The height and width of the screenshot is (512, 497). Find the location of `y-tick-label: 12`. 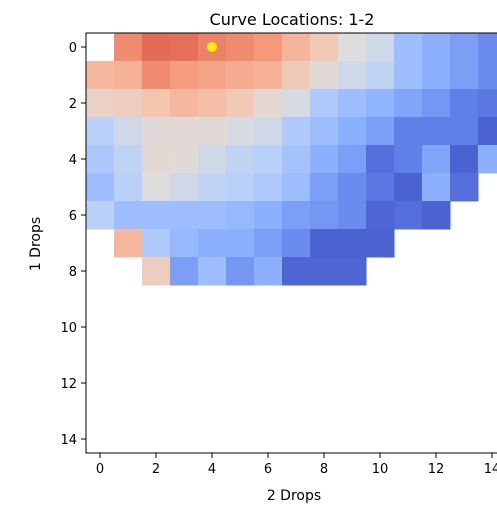

y-tick-label: 12 is located at coordinates (68, 384).